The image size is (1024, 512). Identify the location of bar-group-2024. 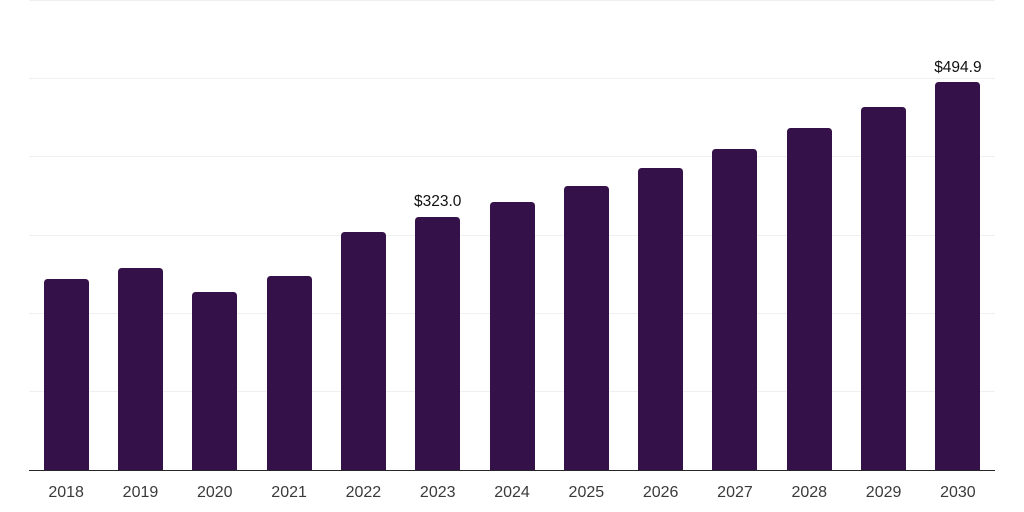
(512, 235).